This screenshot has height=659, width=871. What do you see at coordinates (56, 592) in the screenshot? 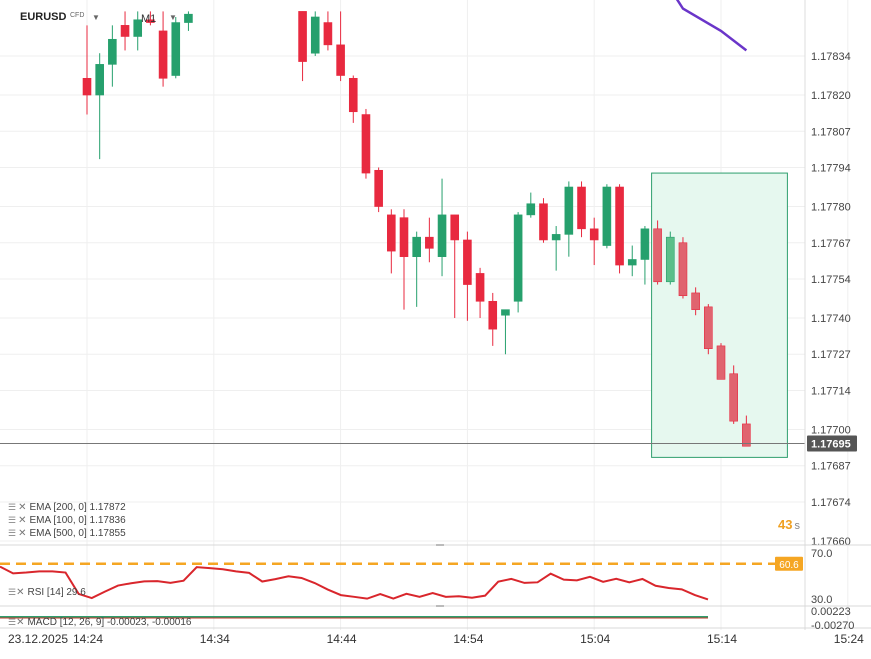
I see `indicator-rsi-label: RSI [14] 29.6` at bounding box center [56, 592].